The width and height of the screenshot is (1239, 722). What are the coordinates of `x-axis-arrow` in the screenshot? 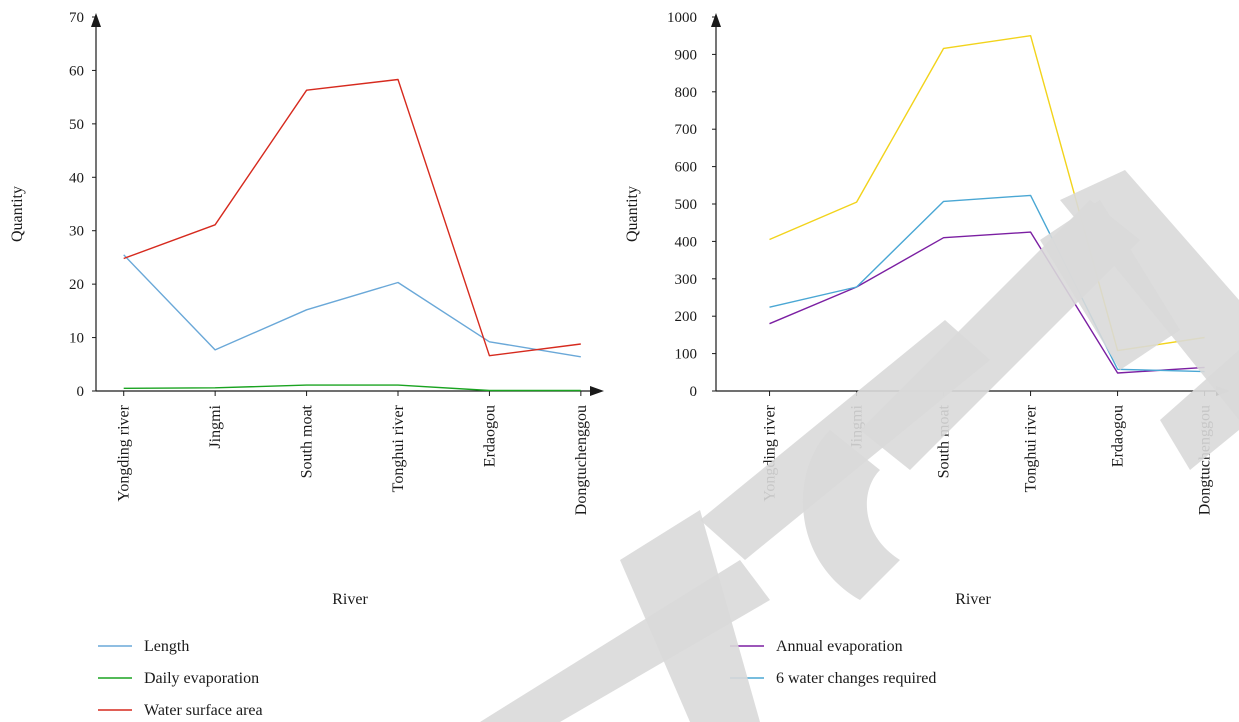 It's located at (597, 391).